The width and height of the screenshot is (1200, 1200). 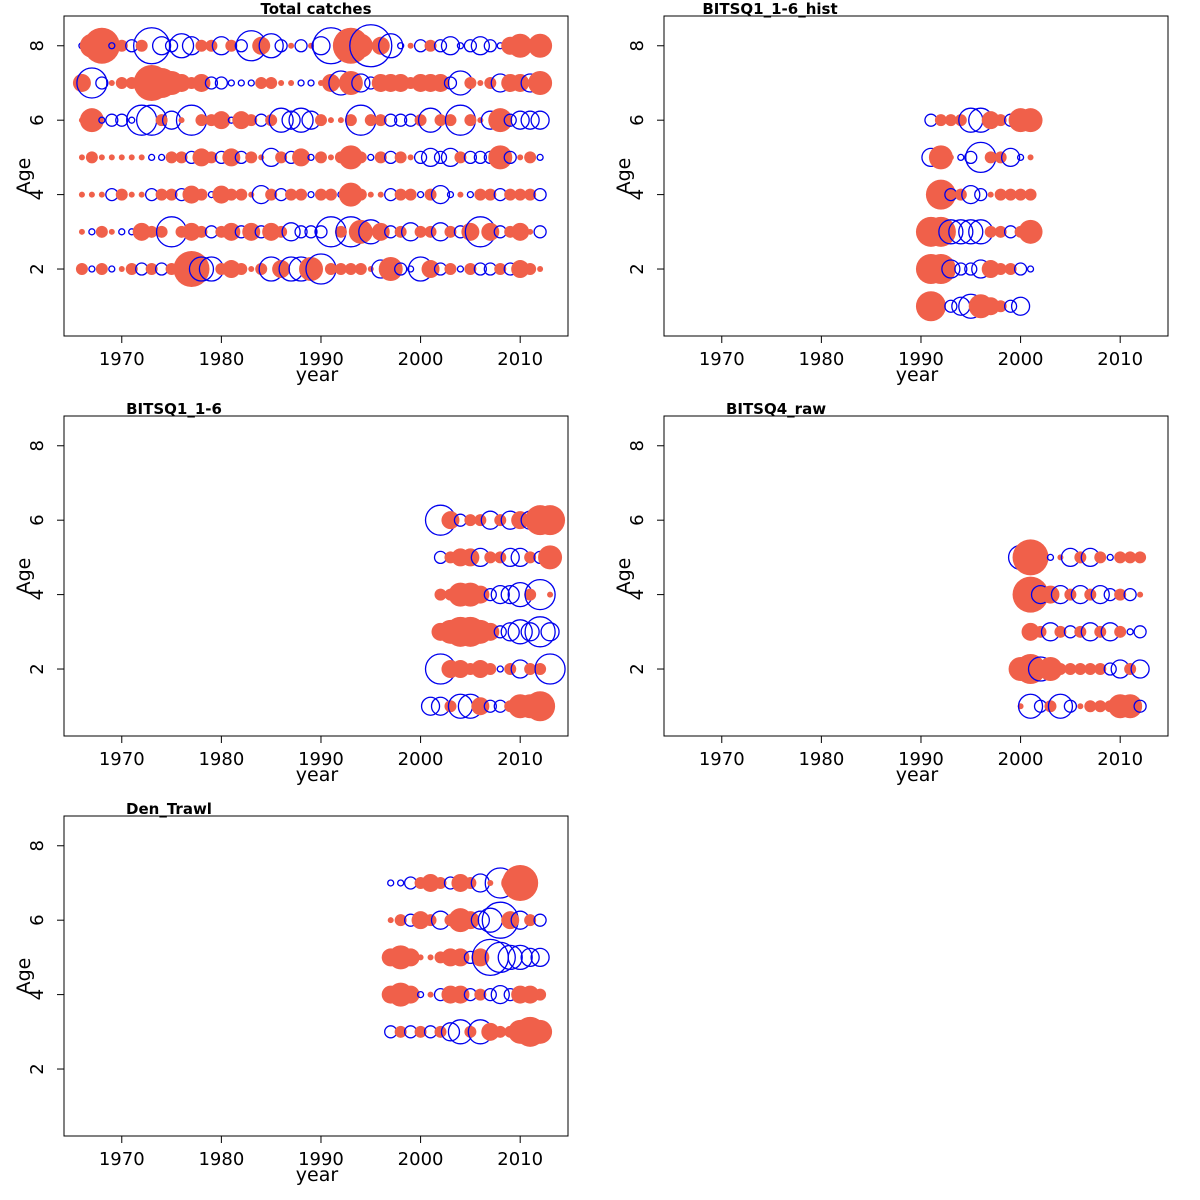 I want to click on panel-5: Den_Trawl 1970 1980 1990 2000 2010 year 2 4 6 8 Age, so click(x=291, y=993).